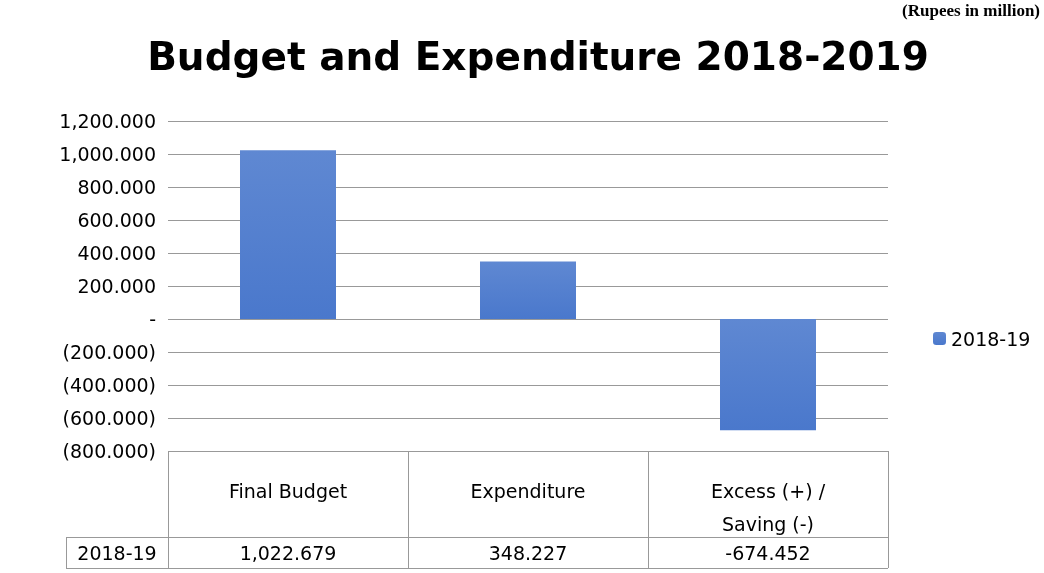 This screenshot has height=573, width=1044. What do you see at coordinates (109, 352) in the screenshot?
I see `y-tick-label: (200.000)` at bounding box center [109, 352].